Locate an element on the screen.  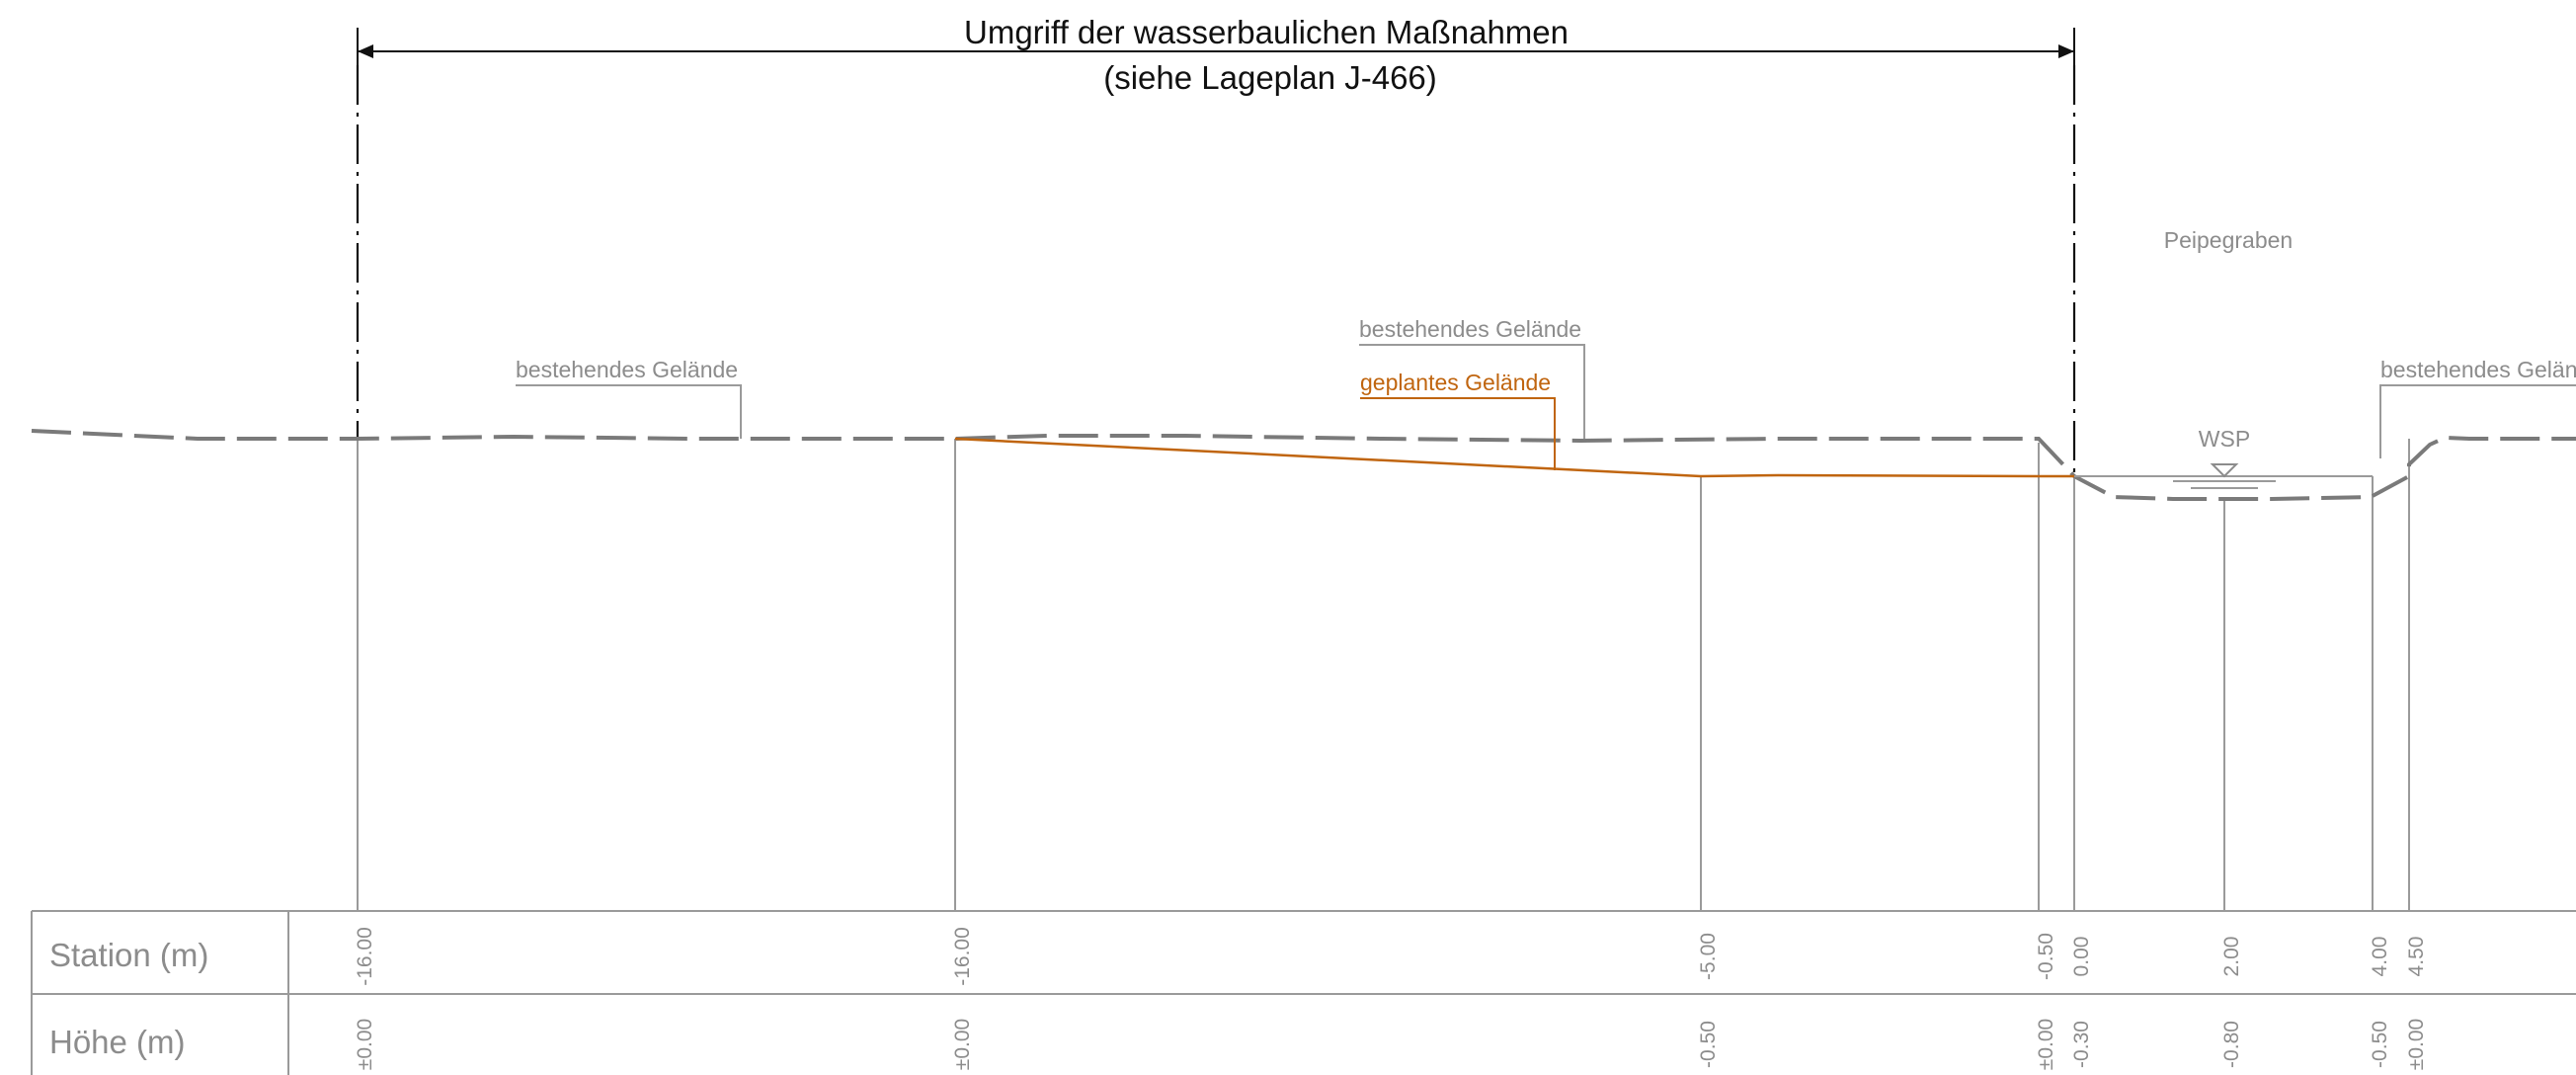
station-value: 0.00 is located at coordinates (2081, 957).